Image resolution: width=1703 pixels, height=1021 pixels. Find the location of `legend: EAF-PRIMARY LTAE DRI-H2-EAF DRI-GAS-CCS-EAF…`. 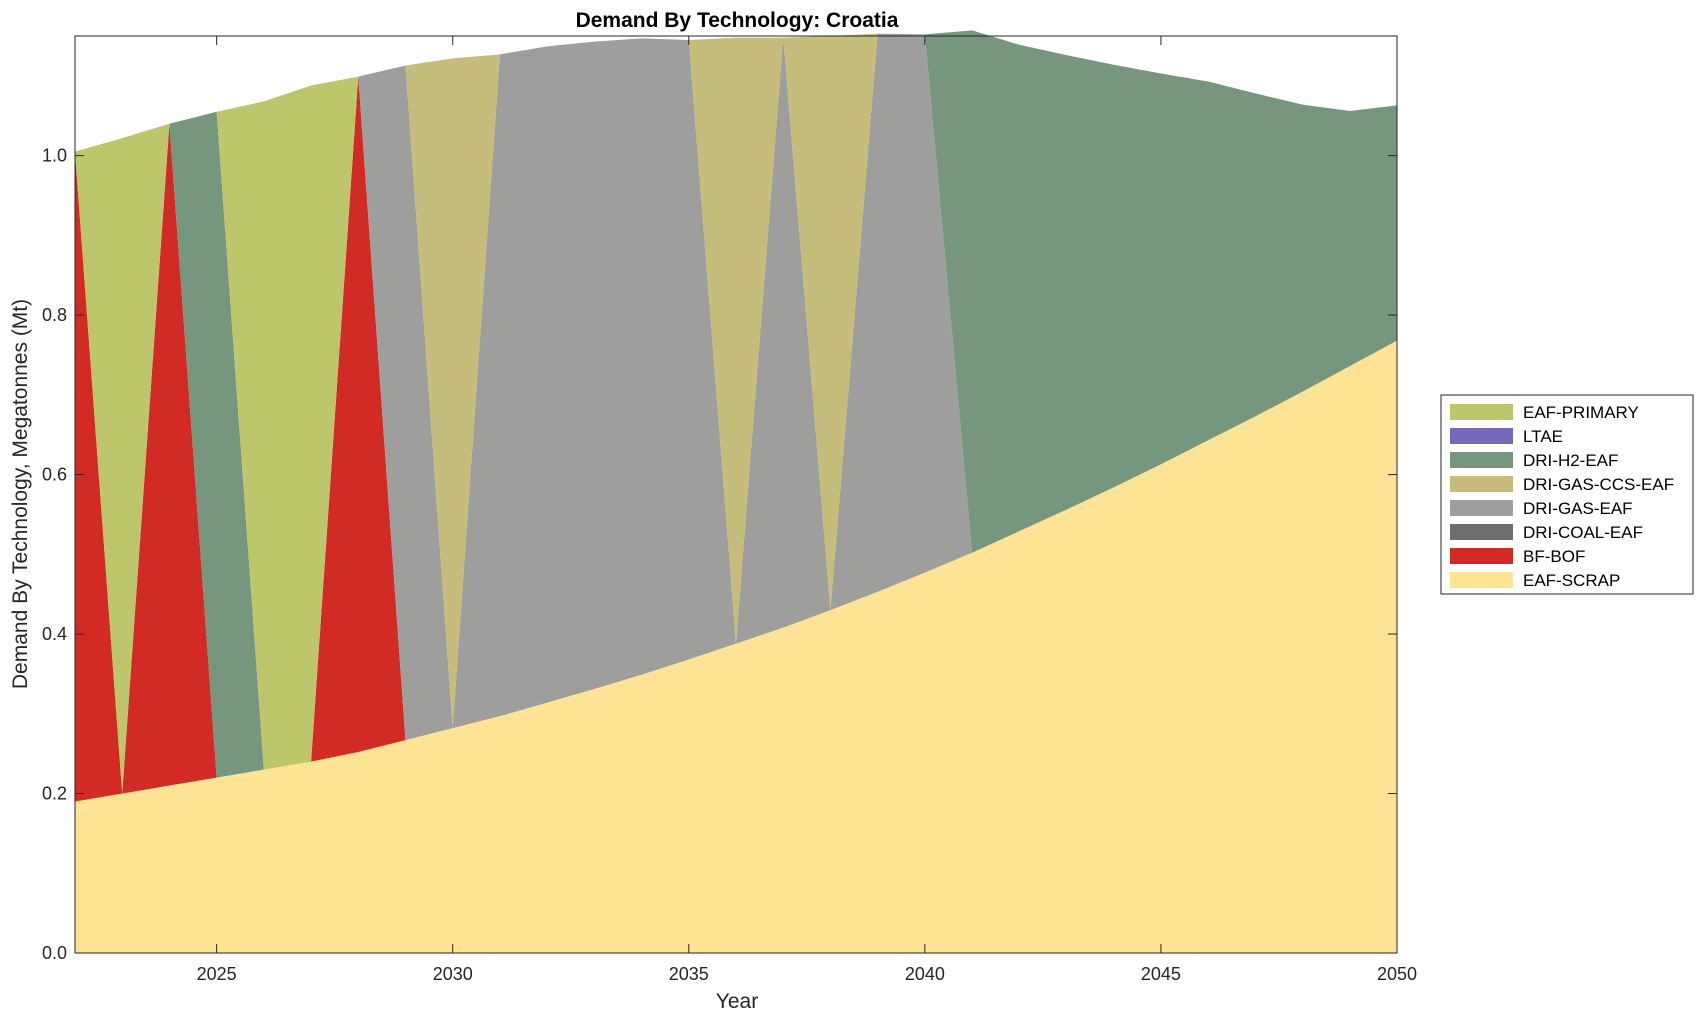

legend: EAF-PRIMARY LTAE DRI-H2-EAF DRI-GAS-CCS-EAF… is located at coordinates (1567, 494).